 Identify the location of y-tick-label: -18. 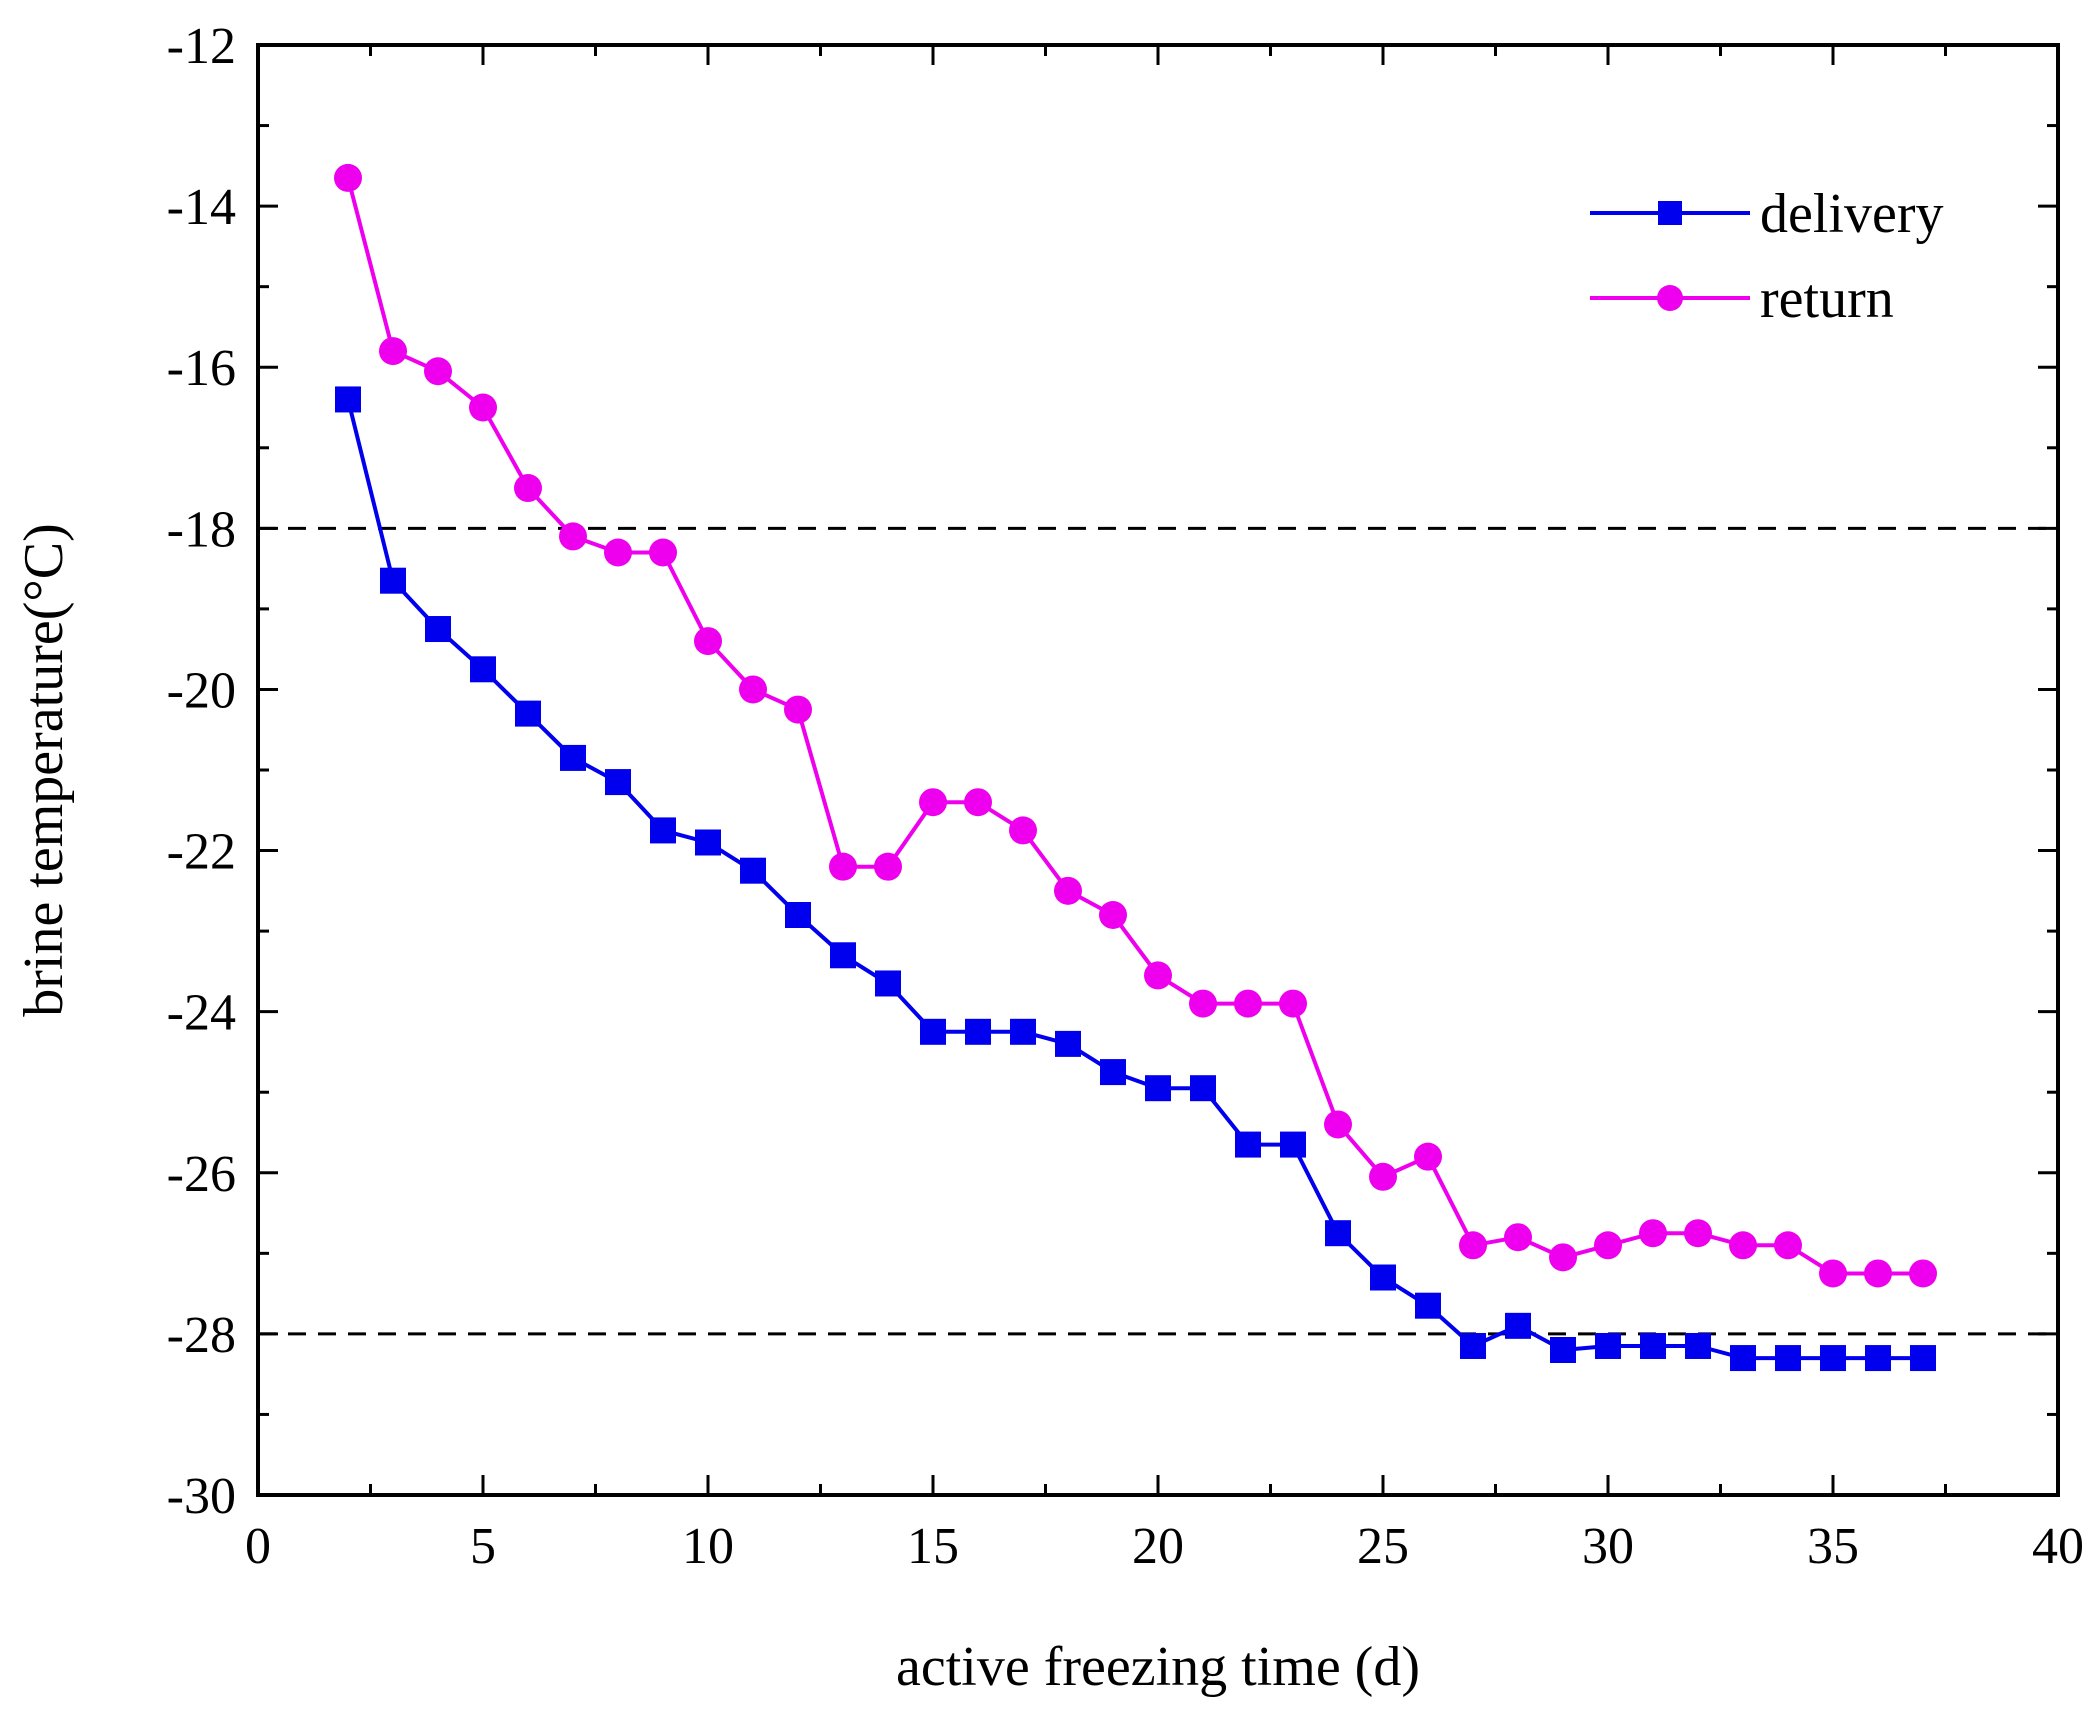
(201, 529).